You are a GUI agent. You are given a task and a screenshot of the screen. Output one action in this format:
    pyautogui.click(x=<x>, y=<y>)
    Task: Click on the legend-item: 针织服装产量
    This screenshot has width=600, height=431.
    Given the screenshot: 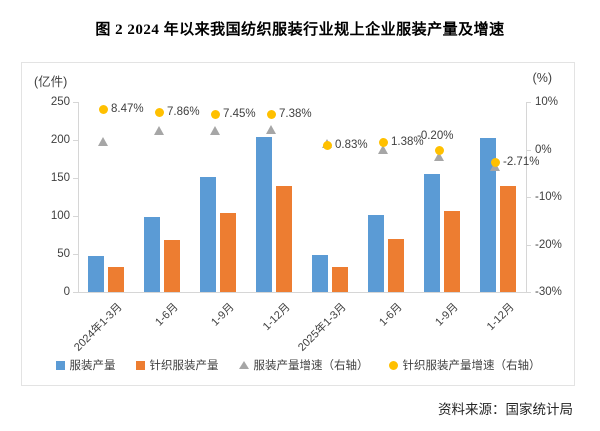 What is the action you would take?
    pyautogui.click(x=177, y=365)
    